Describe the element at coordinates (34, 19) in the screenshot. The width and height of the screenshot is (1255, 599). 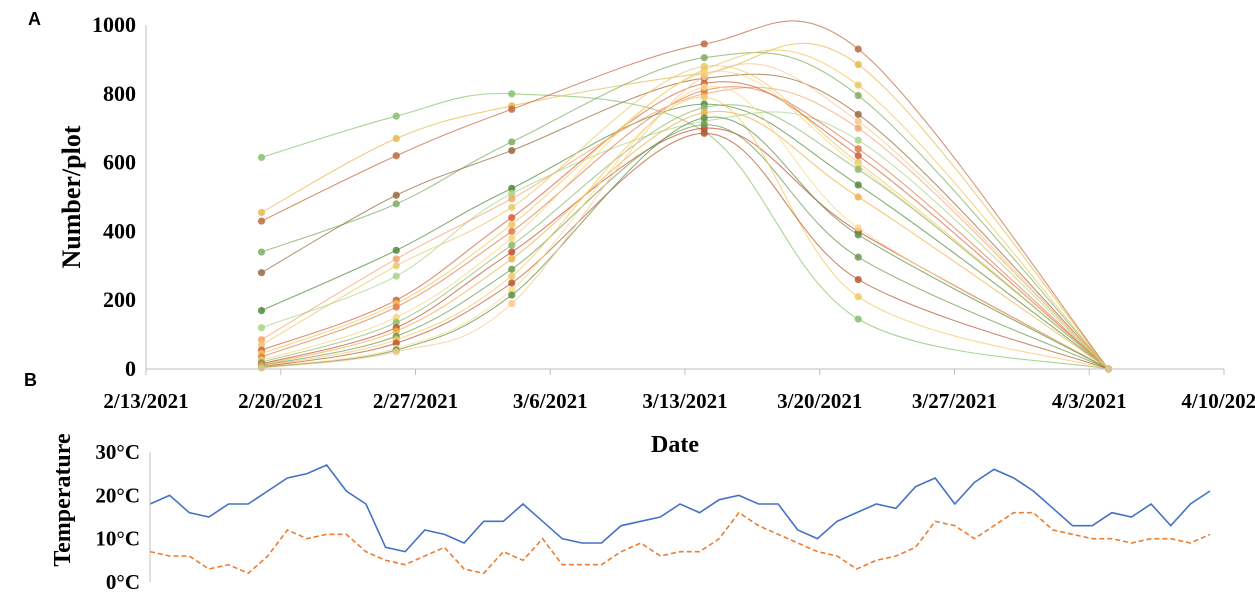
I see `panel-a-label: A` at that location.